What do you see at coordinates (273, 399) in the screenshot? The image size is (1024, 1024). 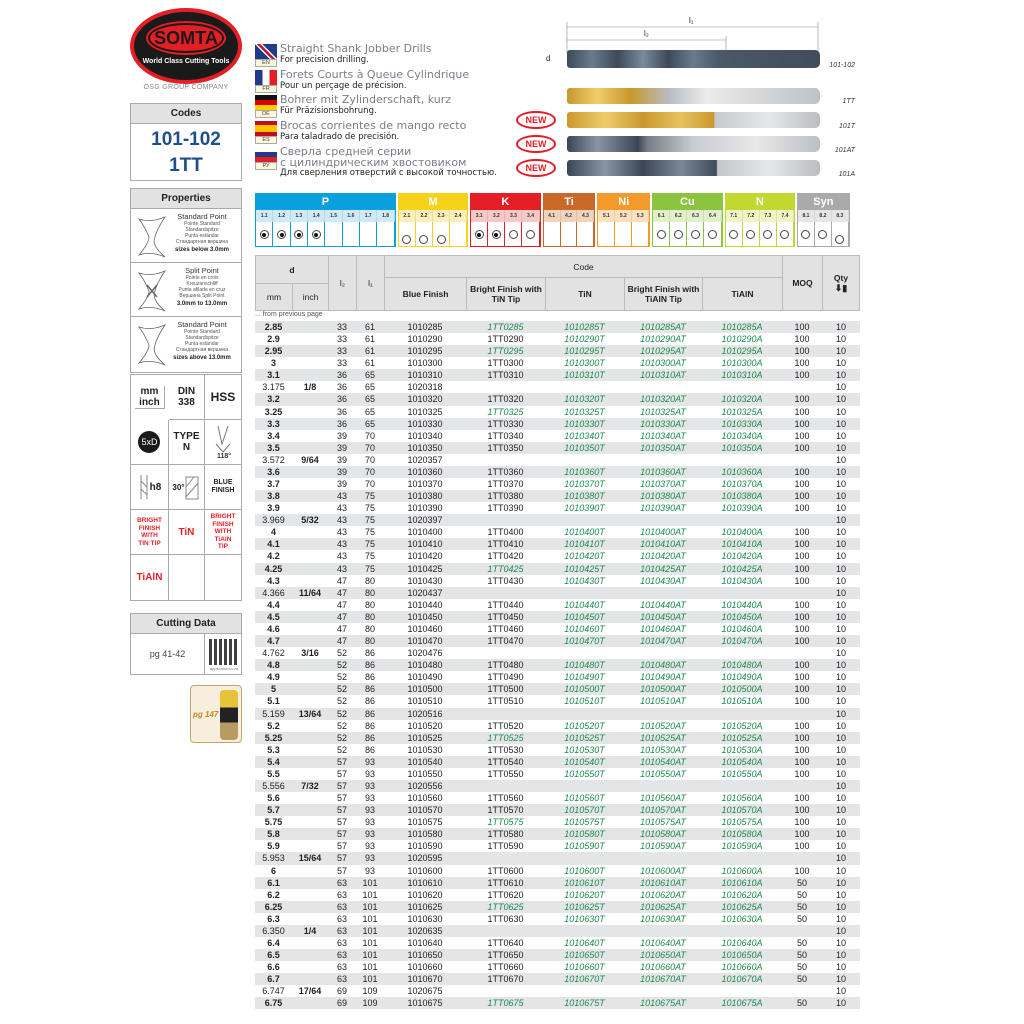 I see `cell-mm: 3.2` at bounding box center [273, 399].